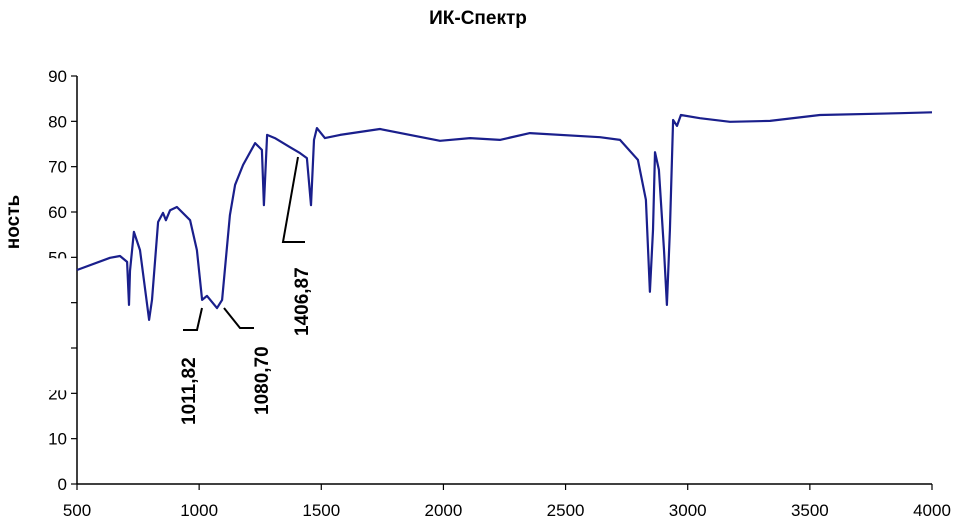 This screenshot has width=957, height=529. What do you see at coordinates (57, 76) in the screenshot?
I see `y-tick-label: 90` at bounding box center [57, 76].